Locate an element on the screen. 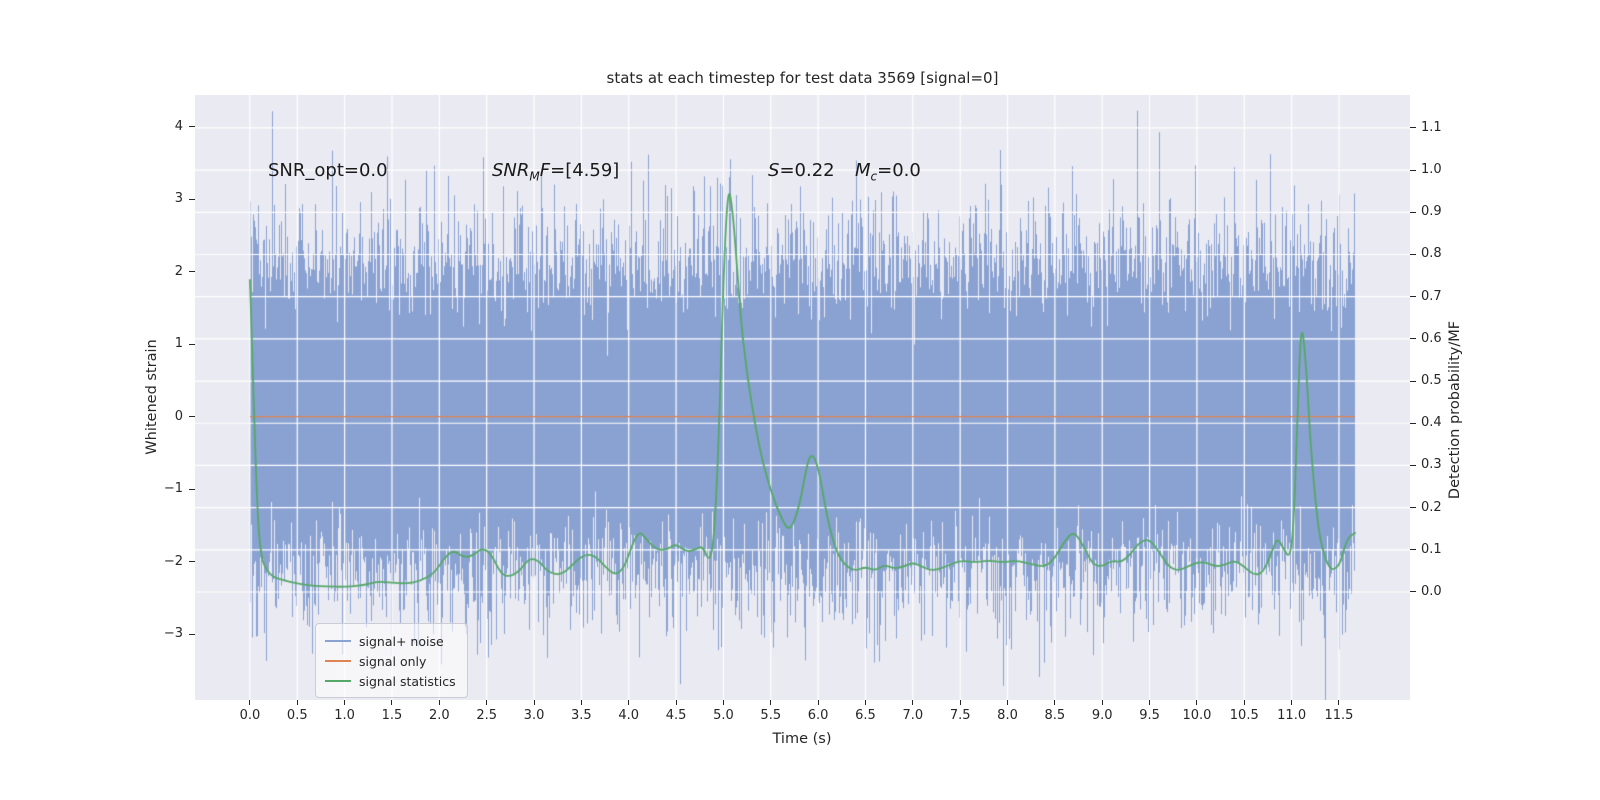  annotation-snr-mf: SNRMF=[4.59] is located at coordinates (555, 172).